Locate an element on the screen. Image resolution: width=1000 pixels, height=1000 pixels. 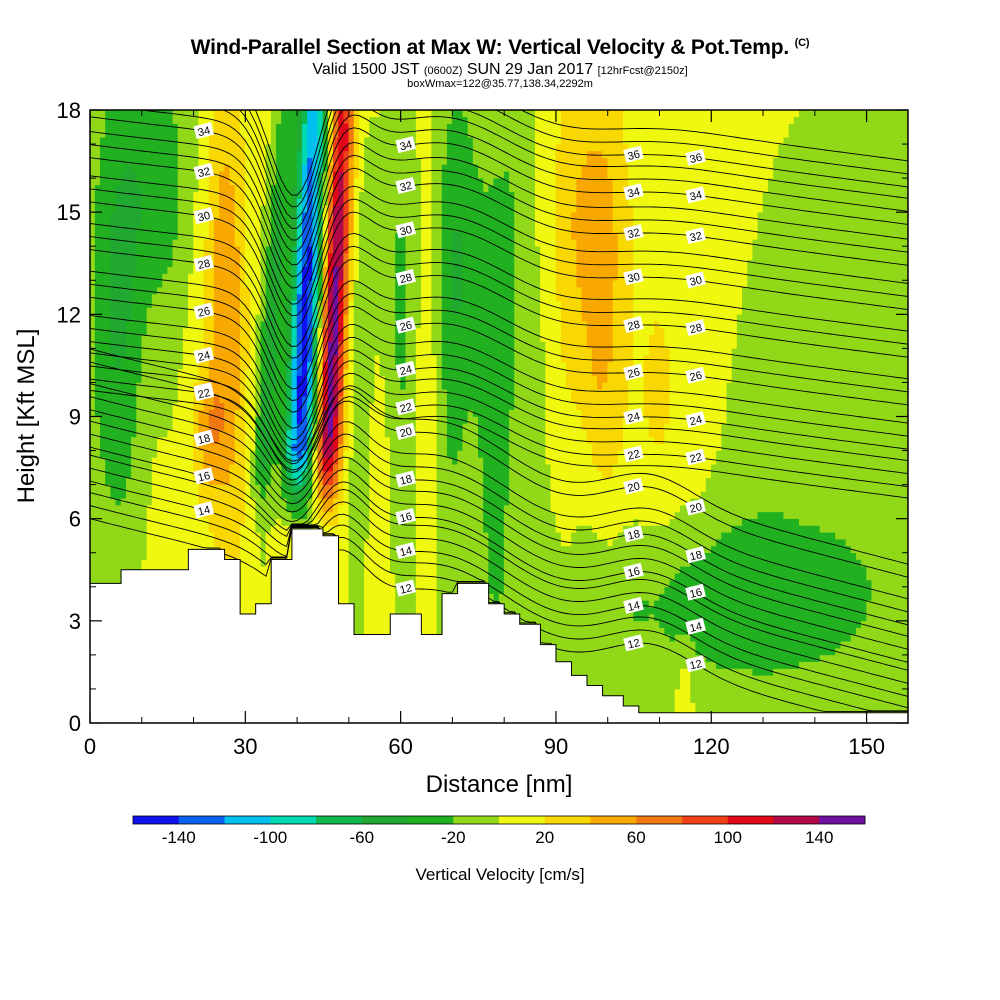
theta-label-text: 24 is located at coordinates (696, 421).